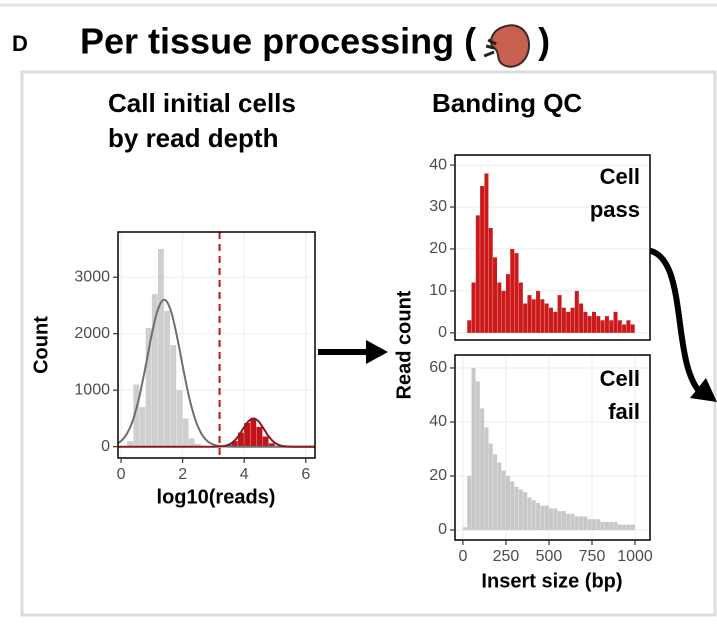 This screenshot has height=630, width=717. Describe the element at coordinates (244, 474) in the screenshot. I see `x-tick-label: 4` at that location.